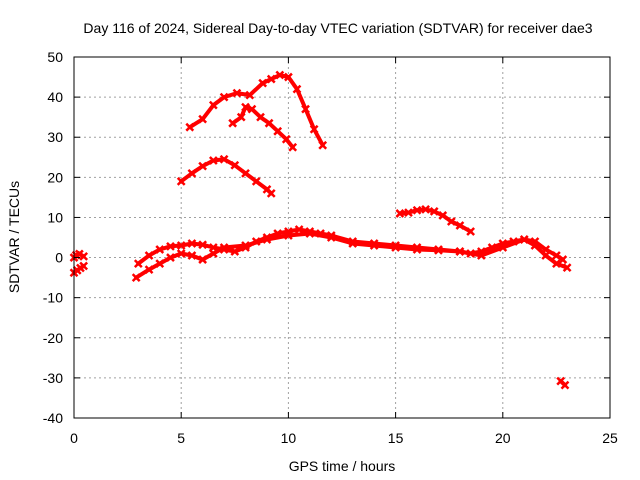 This screenshot has height=480, width=640. What do you see at coordinates (610, 438) in the screenshot?
I see `x-tick-label: 25` at bounding box center [610, 438].